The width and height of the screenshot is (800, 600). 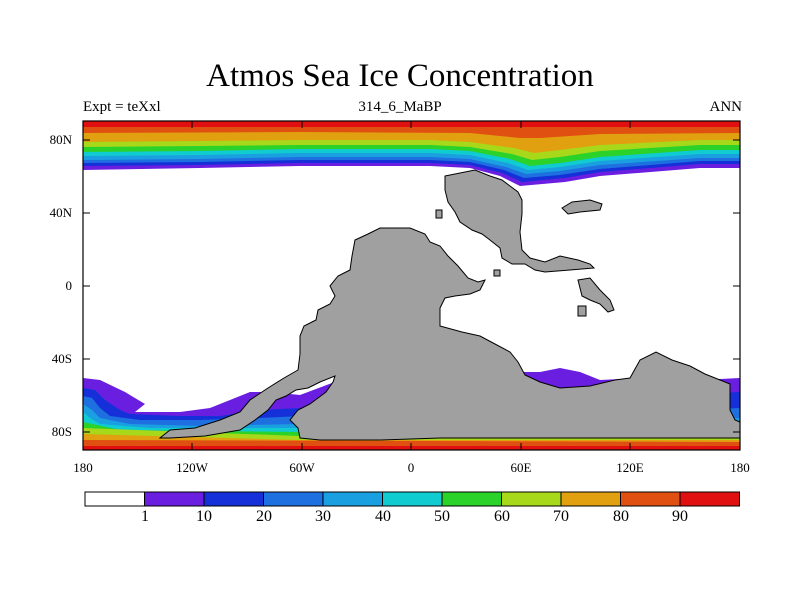 What do you see at coordinates (442, 516) in the screenshot?
I see `colorbar-label-50: 50` at bounding box center [442, 516].